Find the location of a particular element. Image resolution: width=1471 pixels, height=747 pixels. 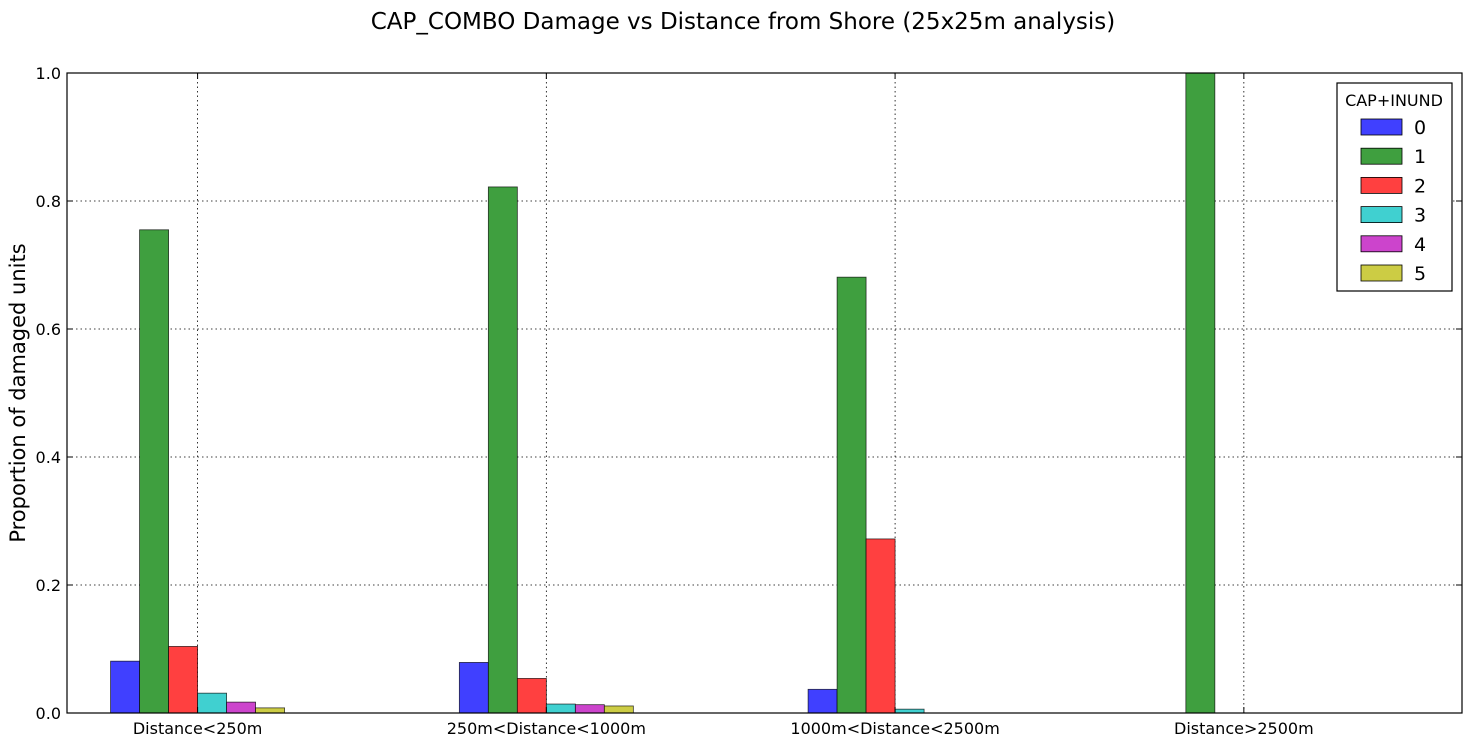

legend-items: 0 1 2 3 4 5 is located at coordinates (1393, 201).